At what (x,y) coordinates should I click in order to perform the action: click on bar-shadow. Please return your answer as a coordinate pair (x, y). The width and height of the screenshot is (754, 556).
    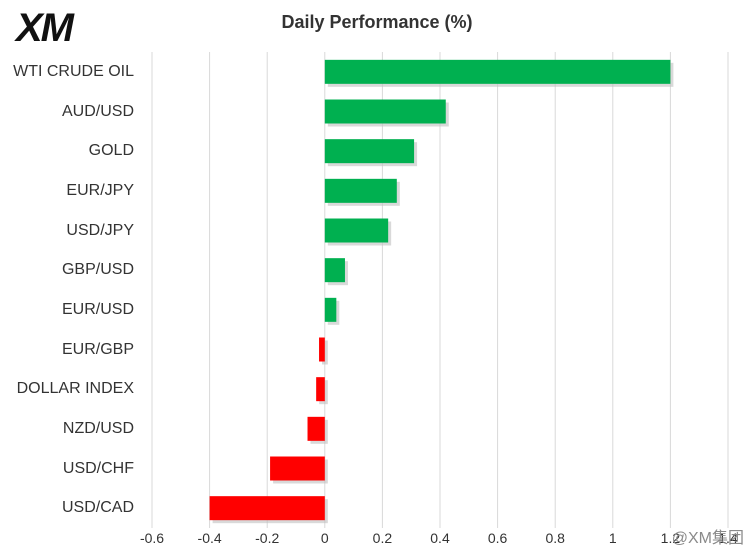
    Looking at the image, I should click on (325, 352).